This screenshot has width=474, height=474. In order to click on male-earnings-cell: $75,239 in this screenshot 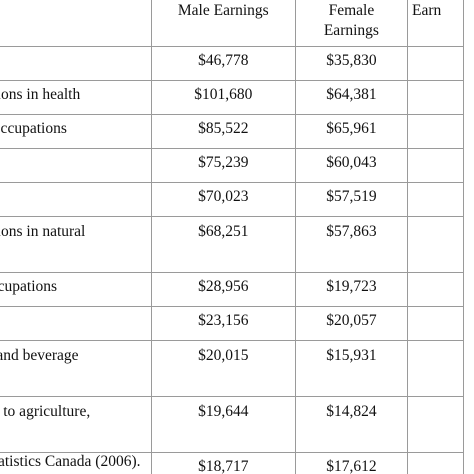, I will do `click(223, 165)`.